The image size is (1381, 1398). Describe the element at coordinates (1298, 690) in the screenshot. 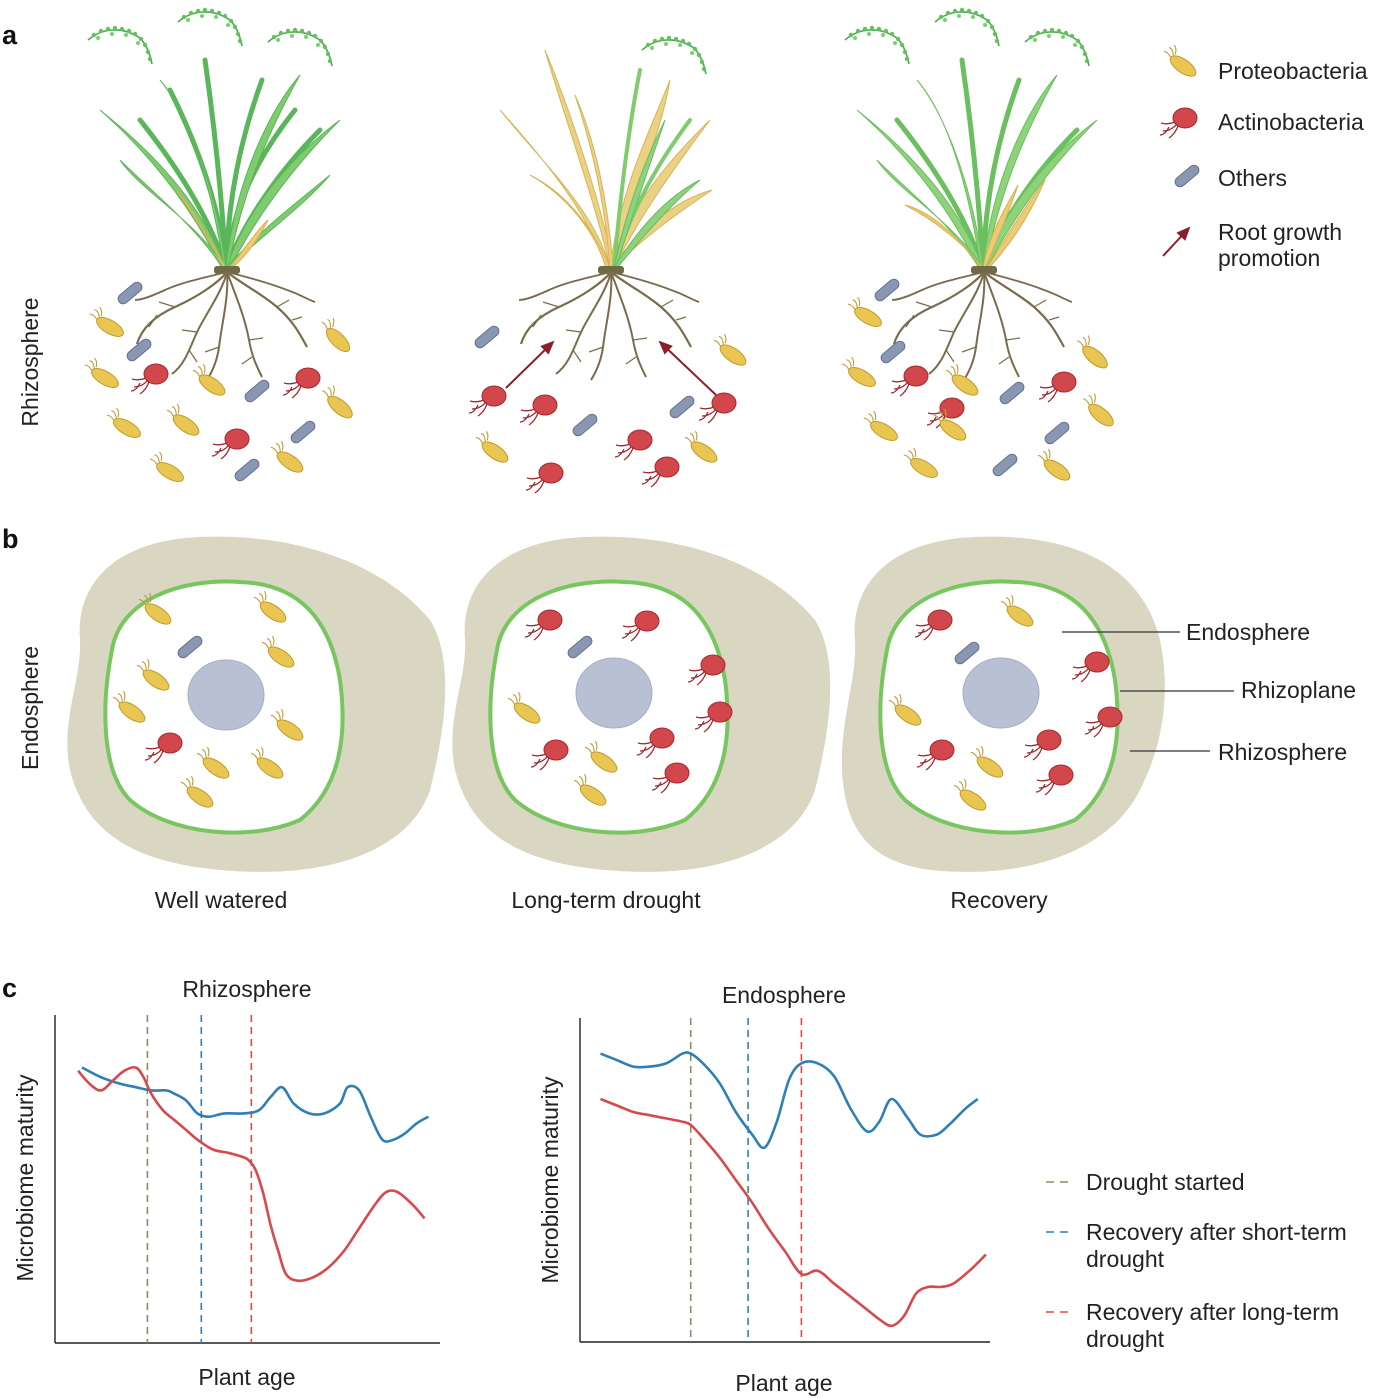

I see `zone-label-rhizoplane: Rhizoplane` at that location.